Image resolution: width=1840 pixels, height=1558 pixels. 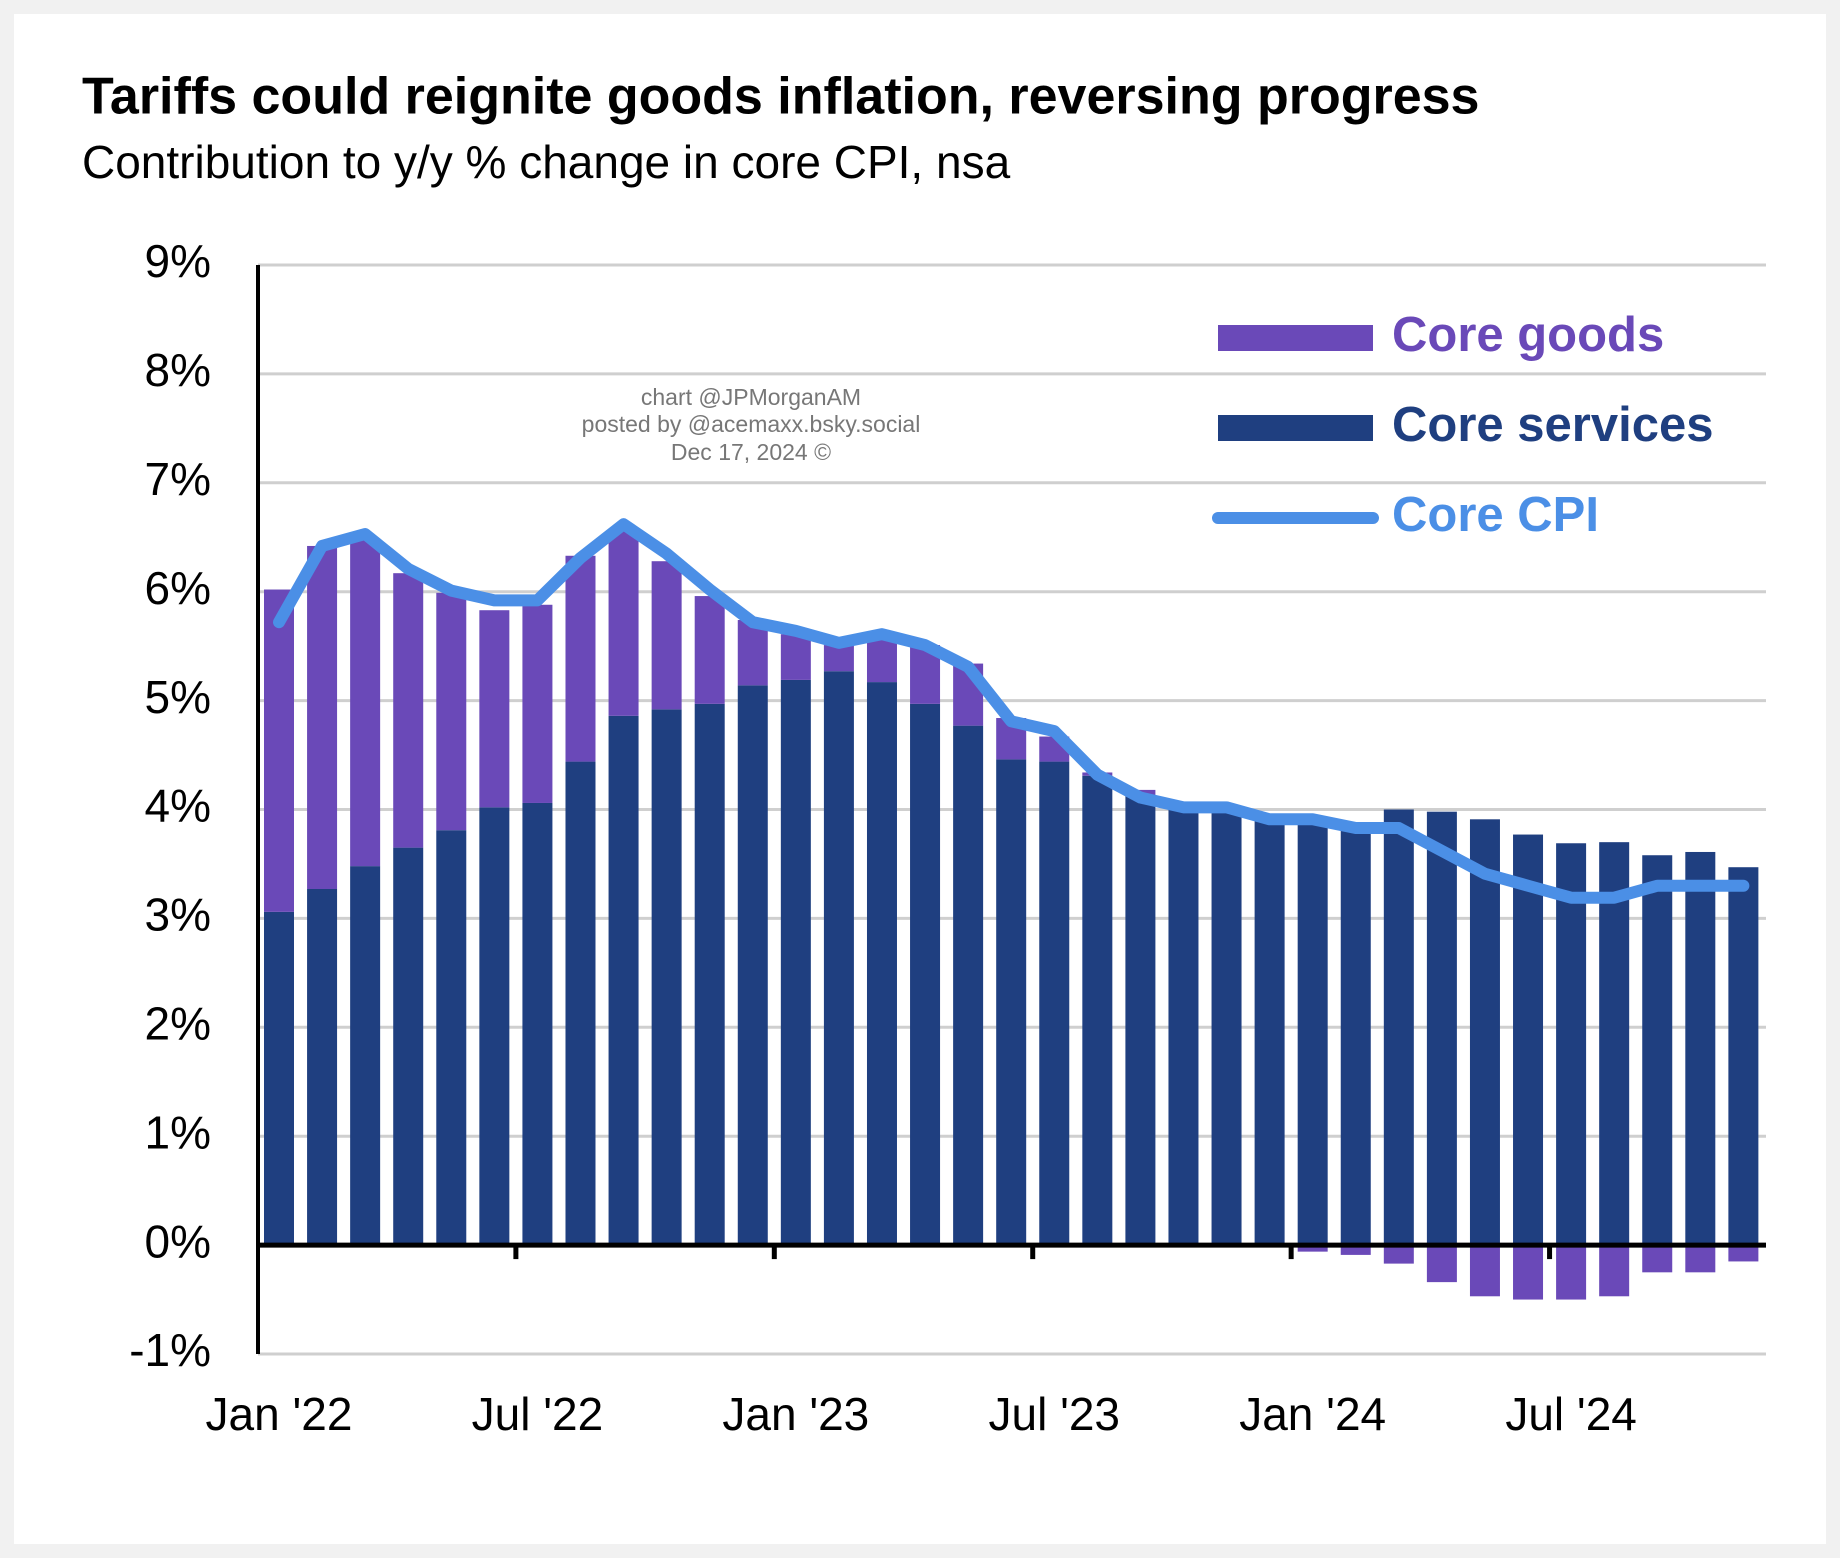 I want to click on legend-label: Core CPI, so click(x=1495, y=515).